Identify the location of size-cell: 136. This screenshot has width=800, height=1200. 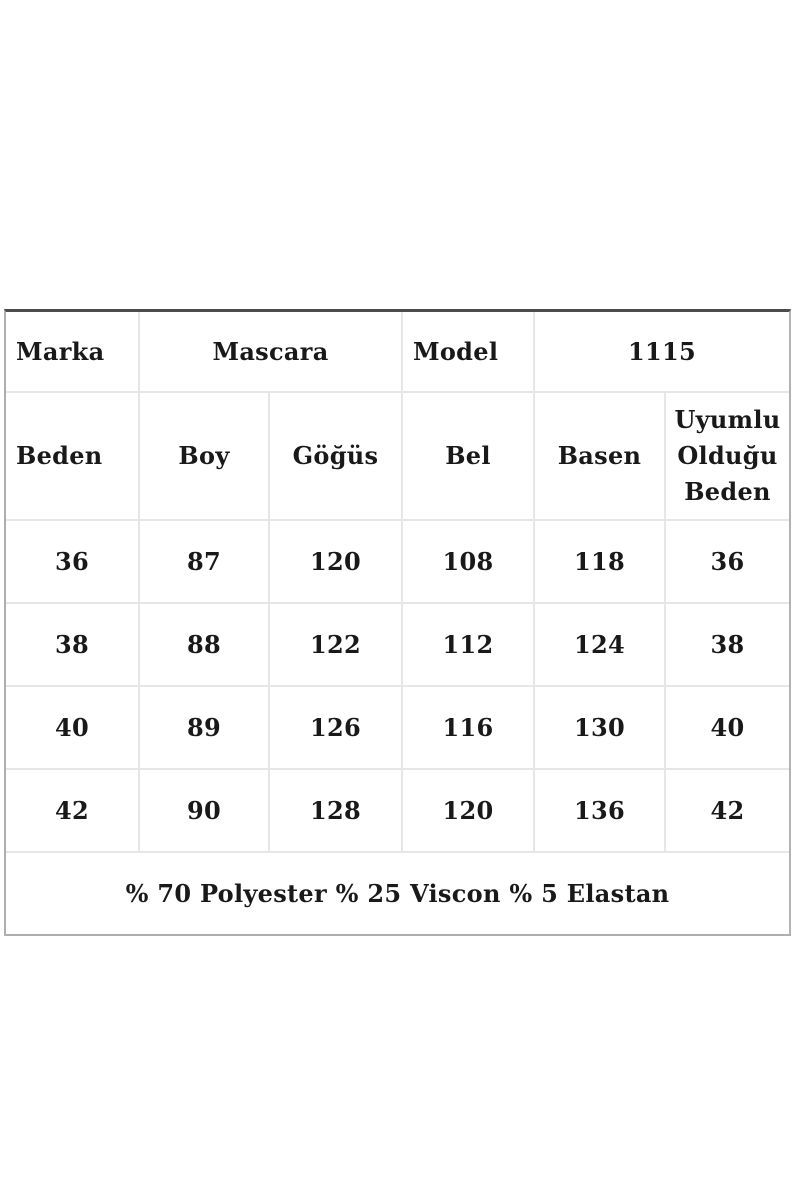
(599, 810).